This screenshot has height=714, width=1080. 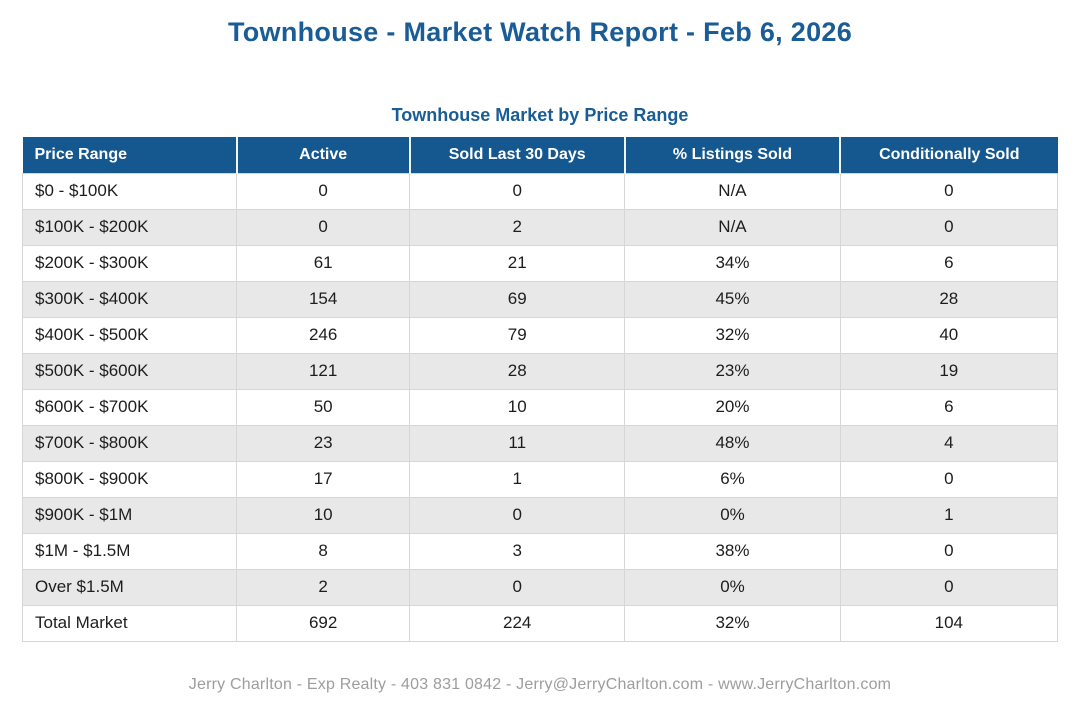 I want to click on table-row: $100K - $200K 0 2 N/A 0, so click(x=540, y=227).